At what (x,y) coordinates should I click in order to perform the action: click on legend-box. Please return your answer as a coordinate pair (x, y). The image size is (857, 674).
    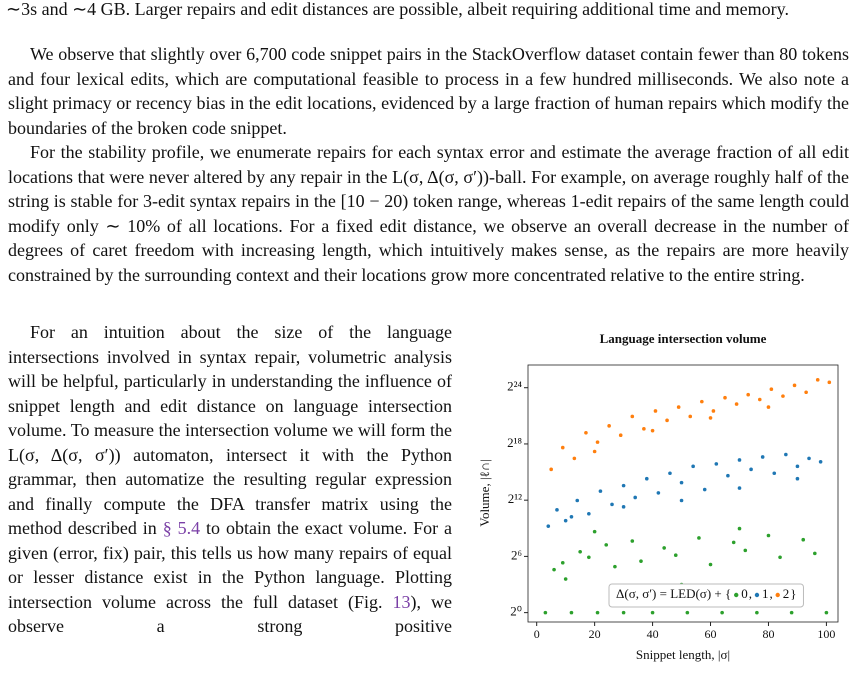
    Looking at the image, I should click on (706, 595).